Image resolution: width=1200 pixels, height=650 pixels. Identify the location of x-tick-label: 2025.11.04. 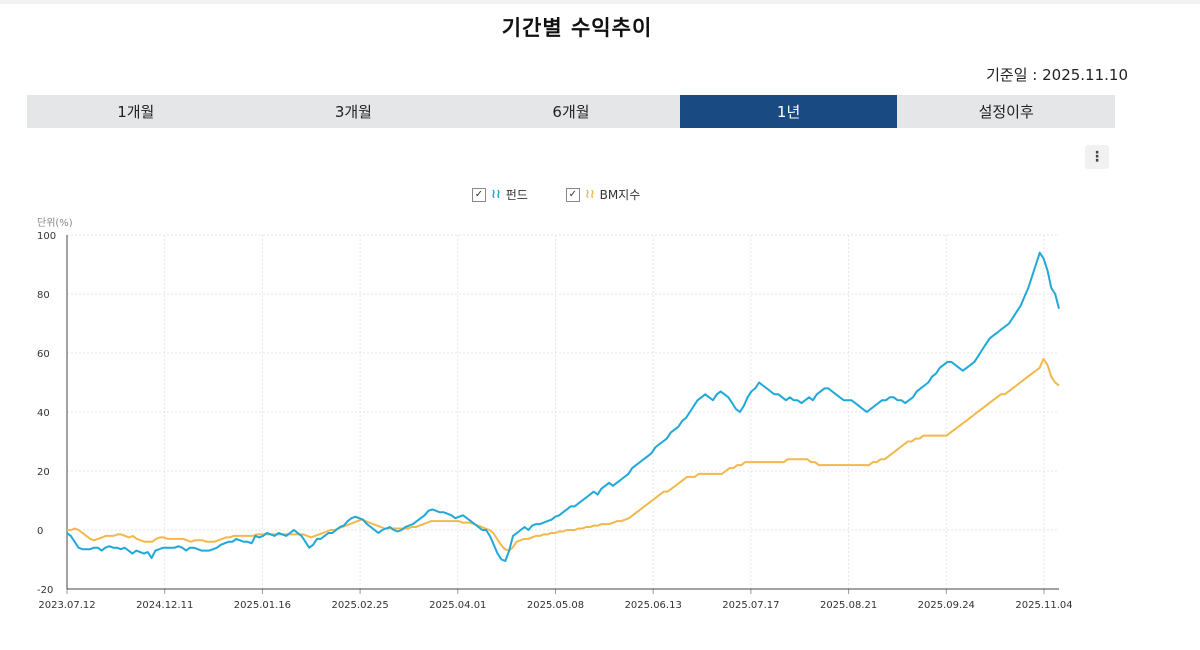
(1043, 605).